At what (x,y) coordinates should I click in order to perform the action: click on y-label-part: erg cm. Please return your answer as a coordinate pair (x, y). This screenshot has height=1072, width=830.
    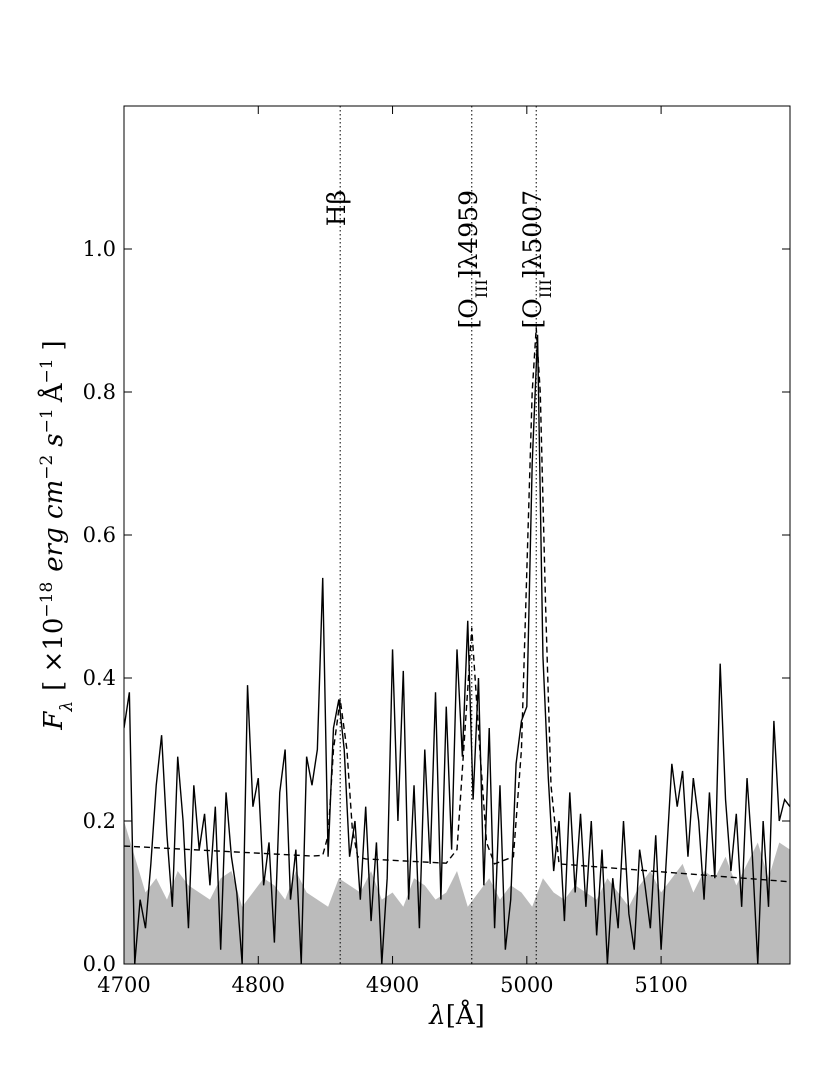
    Looking at the image, I should click on (54, 526).